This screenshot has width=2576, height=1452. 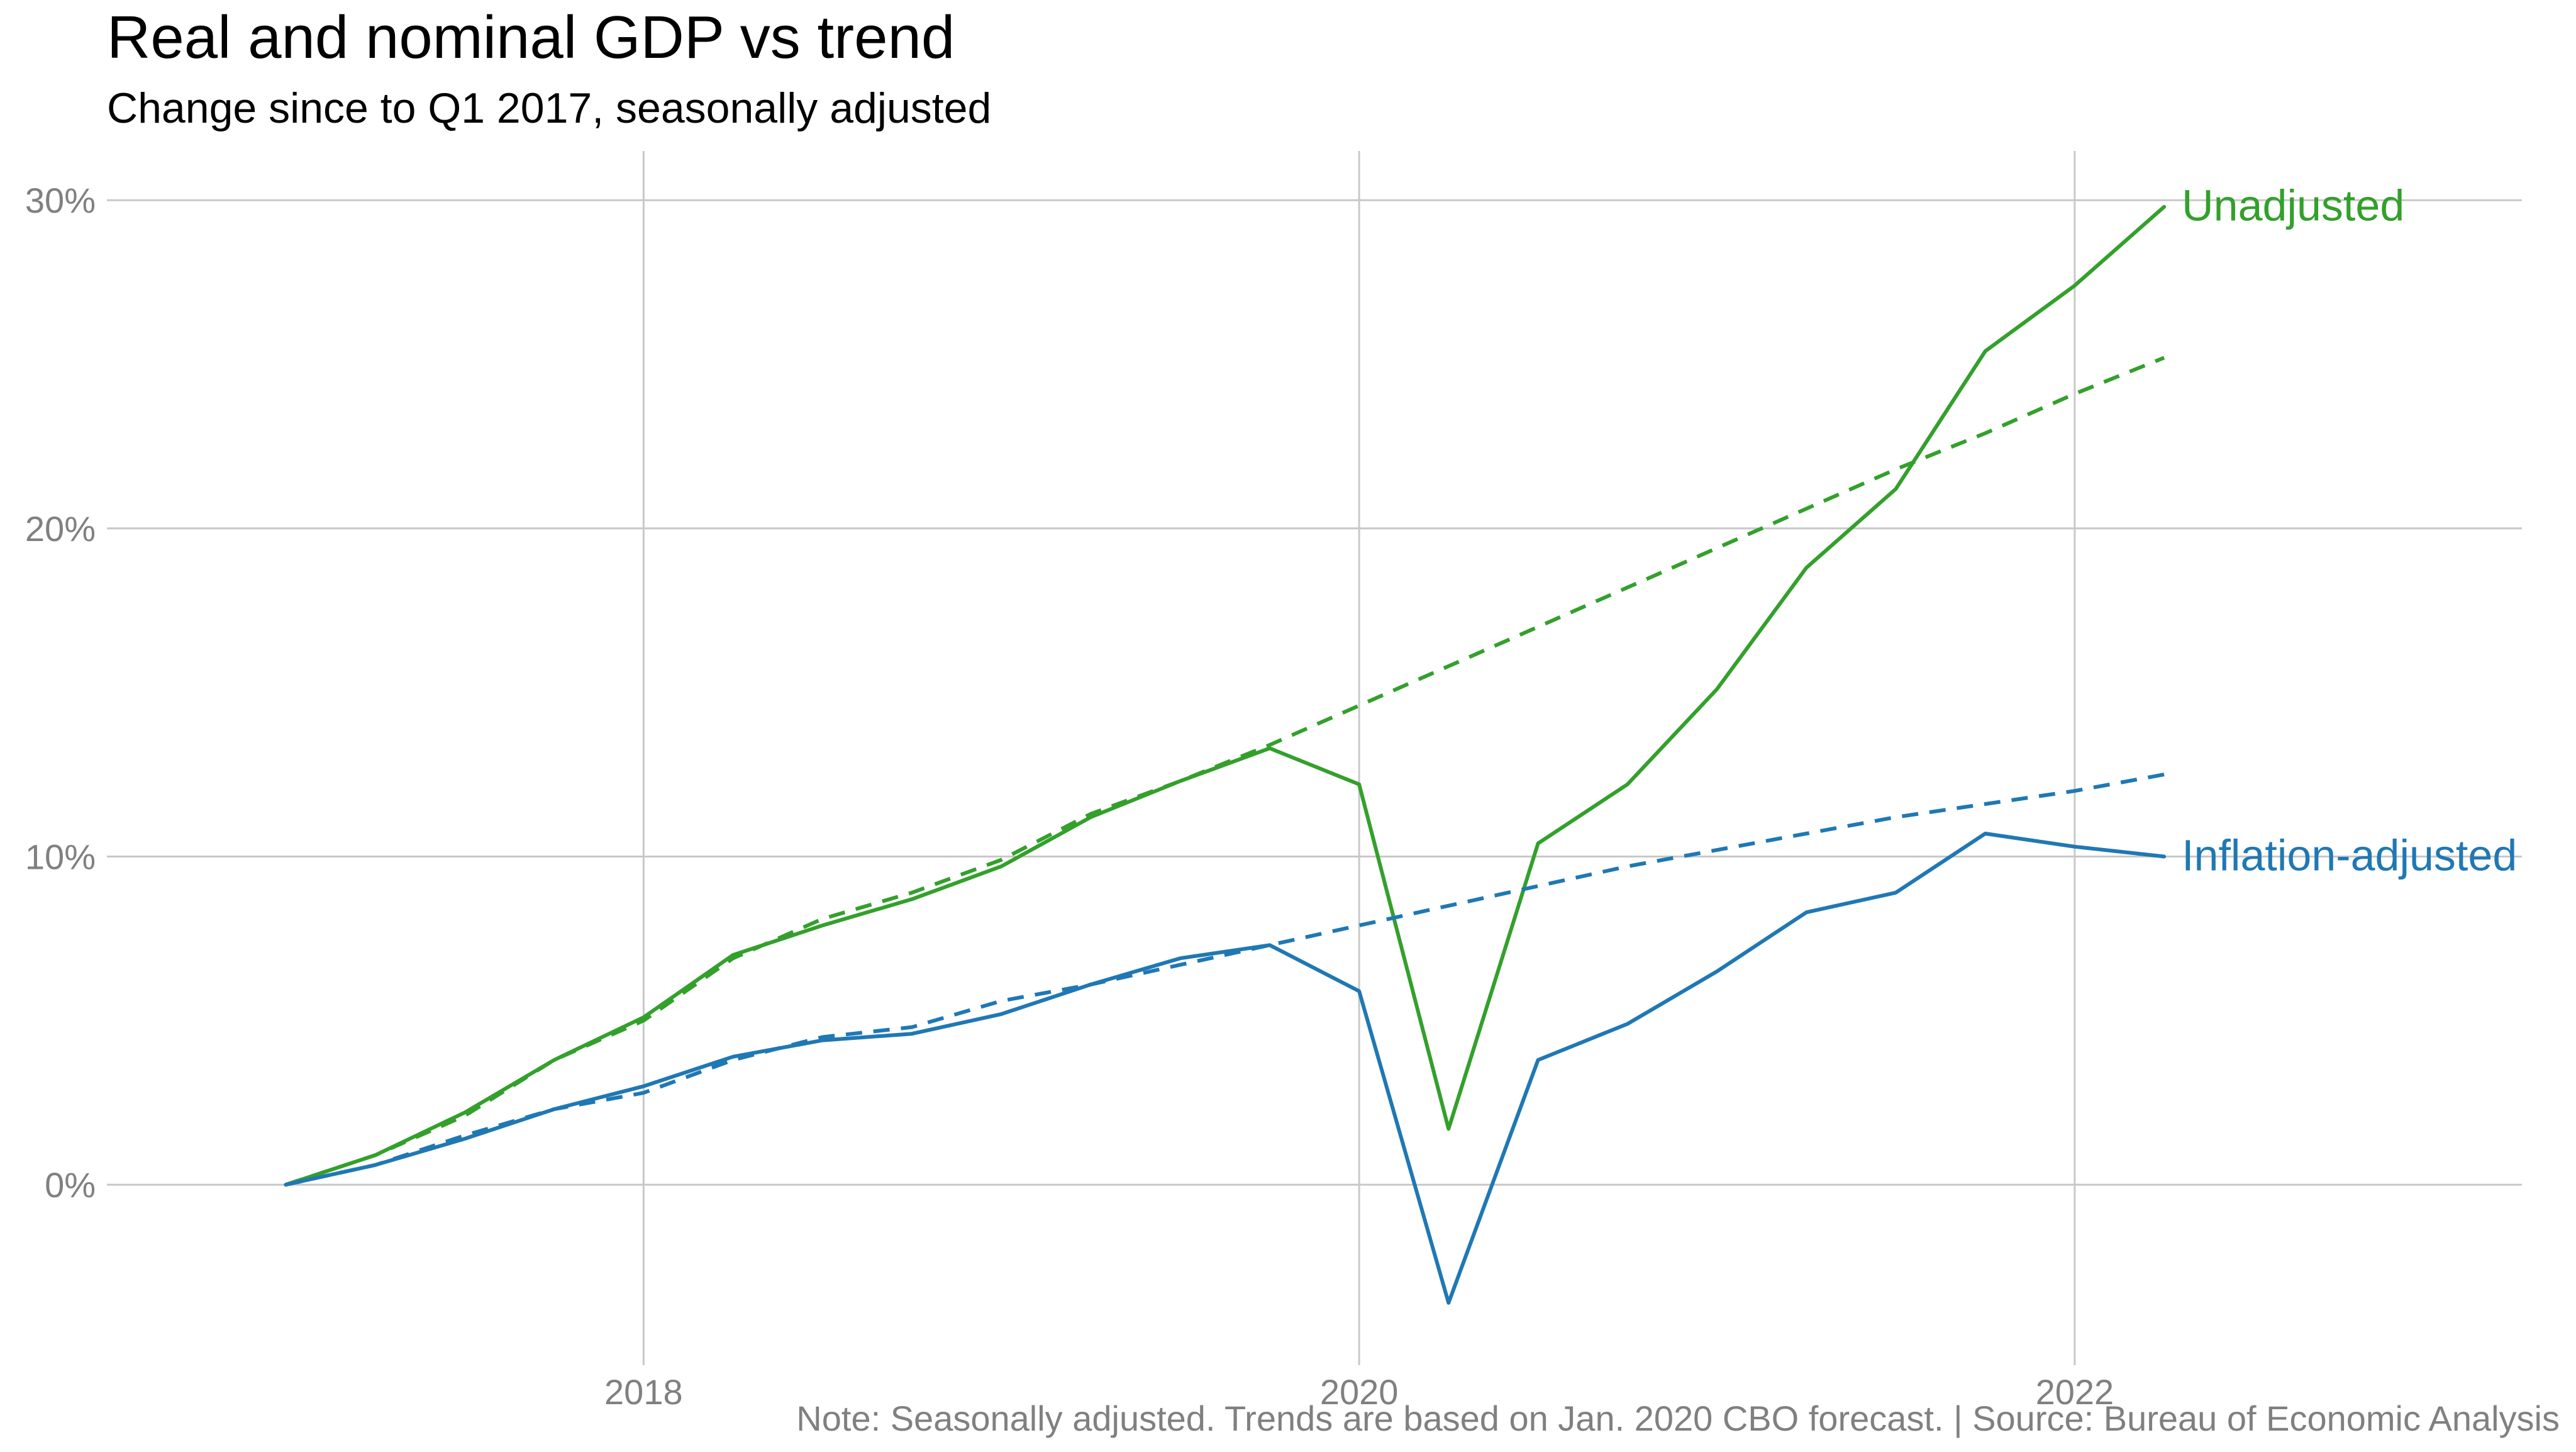 What do you see at coordinates (2349, 855) in the screenshot?
I see `inflation-adjusted-label: Inflation-adjusted` at bounding box center [2349, 855].